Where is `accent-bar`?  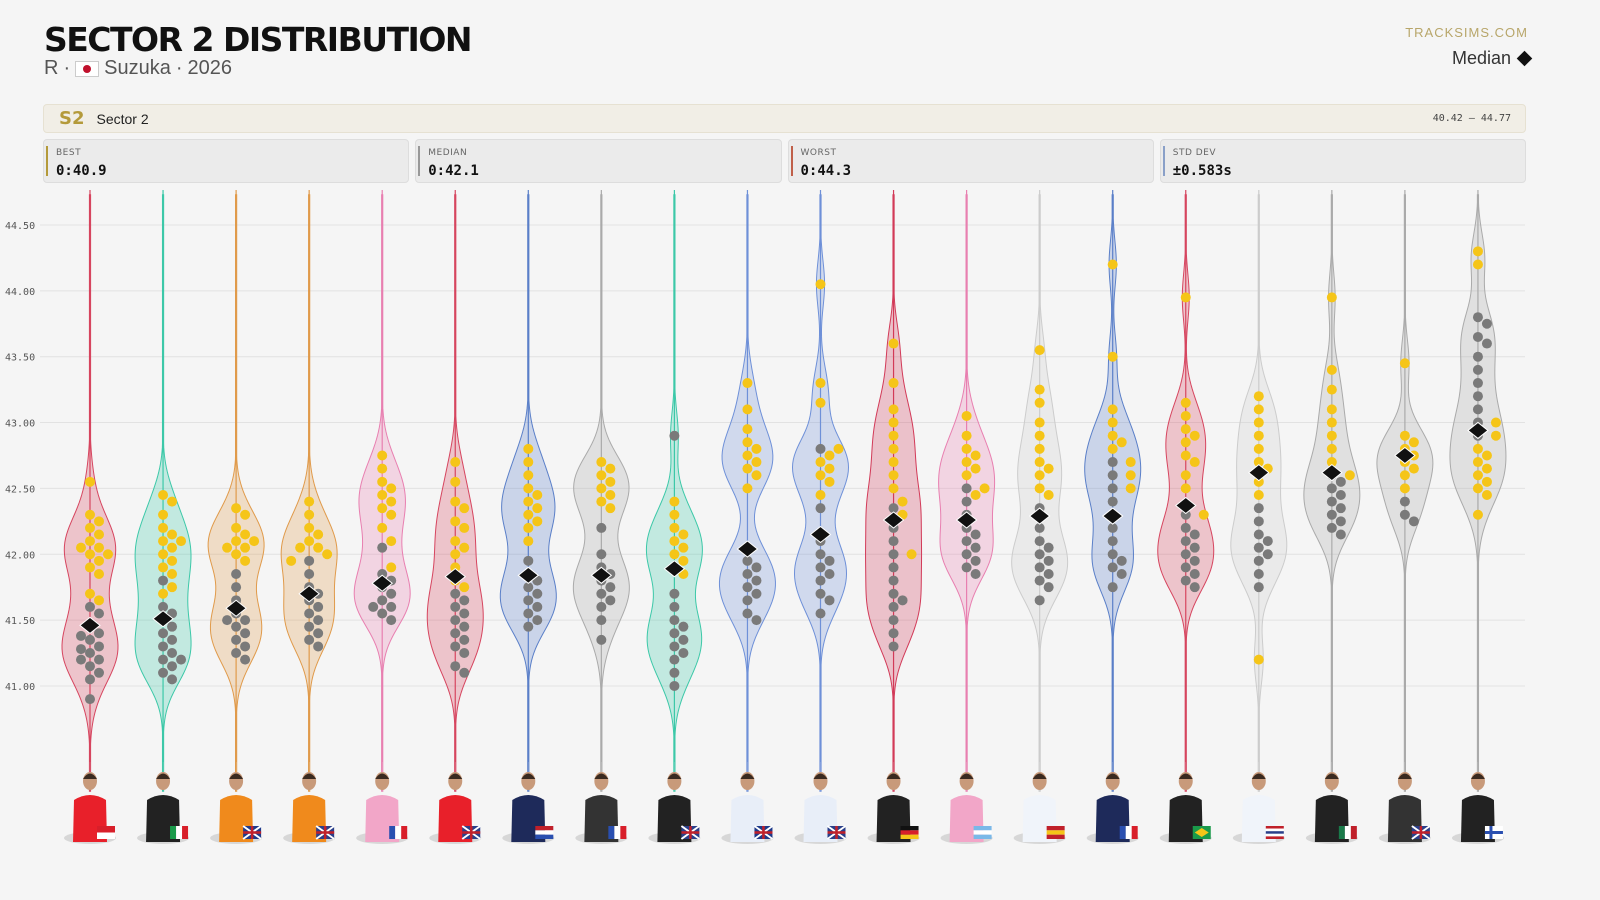 accent-bar is located at coordinates (791, 161).